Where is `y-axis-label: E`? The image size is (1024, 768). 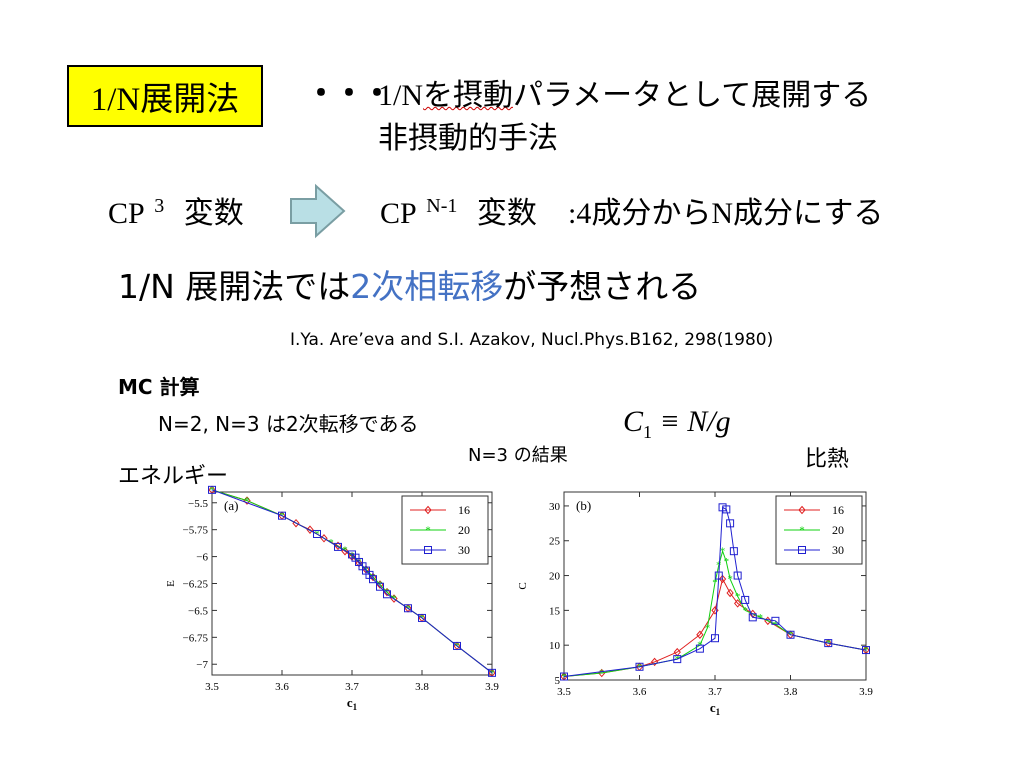 y-axis-label: E is located at coordinates (171, 583).